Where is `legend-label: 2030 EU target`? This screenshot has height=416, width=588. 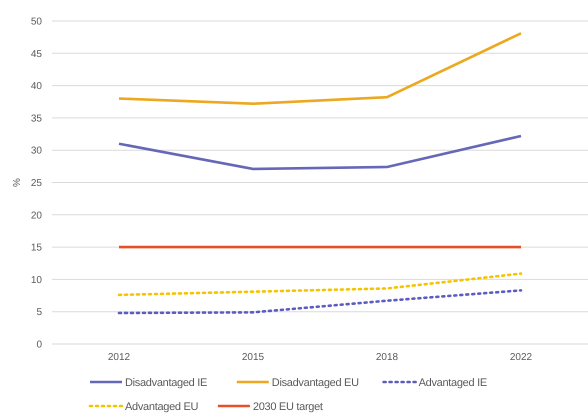
legend-label: 2030 EU target is located at coordinates (287, 406).